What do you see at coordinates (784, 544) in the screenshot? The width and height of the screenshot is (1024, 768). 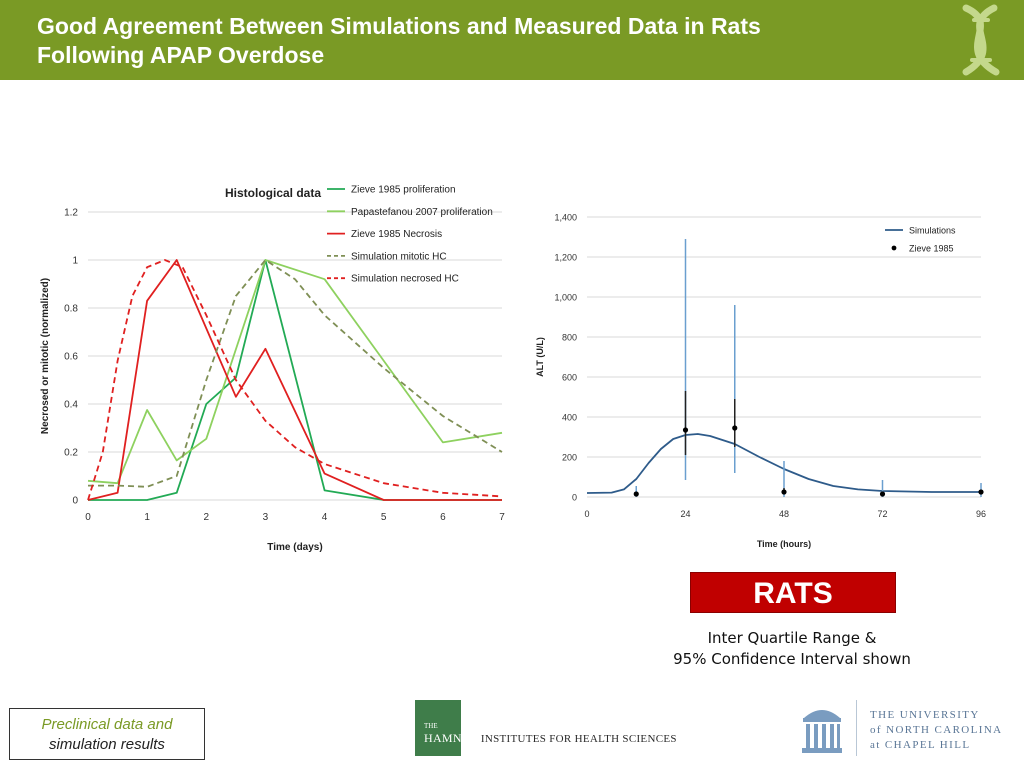 I see `chart1-x-axis-label: Time (hours)` at bounding box center [784, 544].